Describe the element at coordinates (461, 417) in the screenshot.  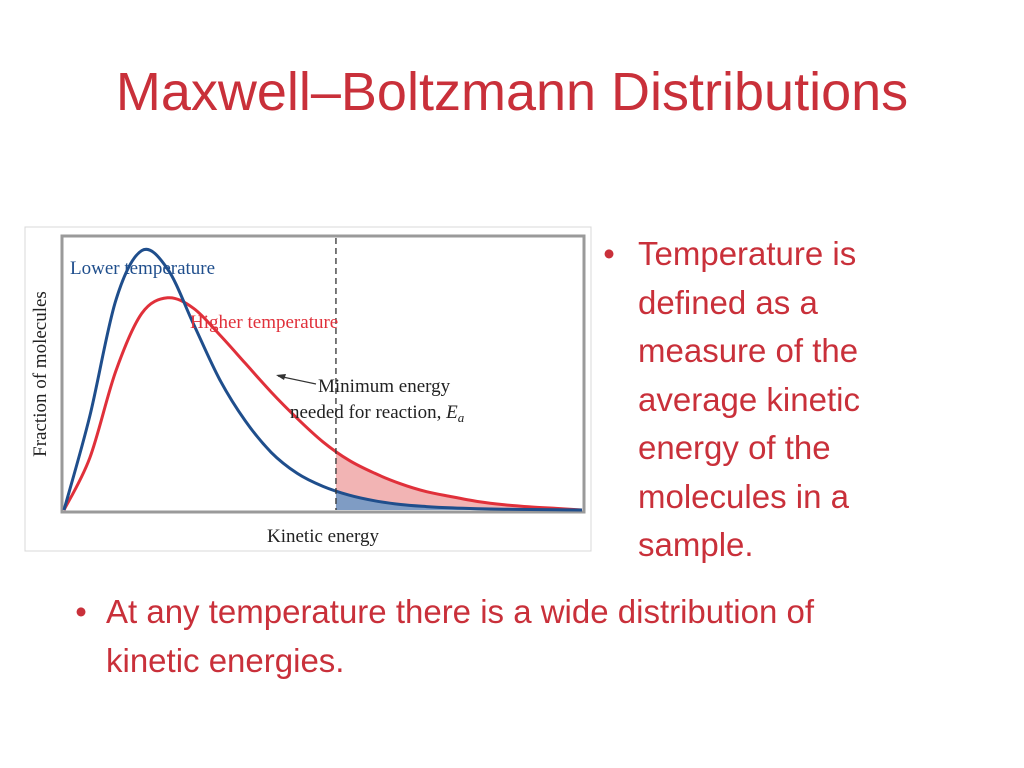
I see `annotation-subscript: a` at that location.